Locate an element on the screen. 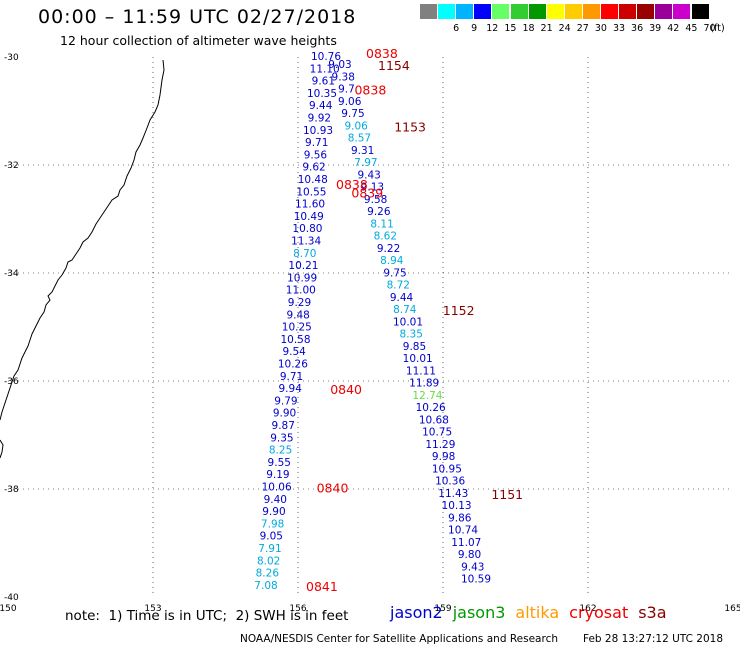  wave-height-value: 10.01 is located at coordinates (418, 359).